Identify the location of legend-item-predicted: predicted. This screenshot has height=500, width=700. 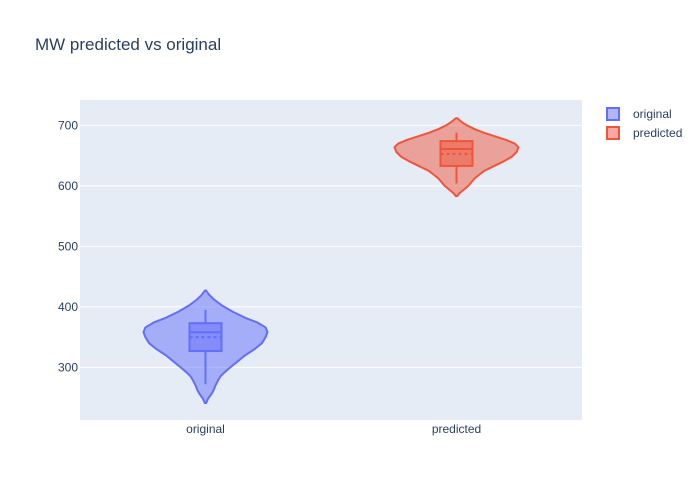
(644, 133).